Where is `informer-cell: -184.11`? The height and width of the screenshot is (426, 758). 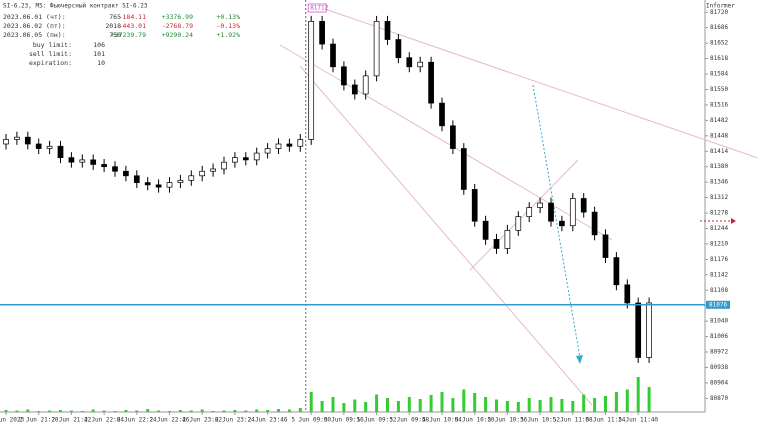
informer-cell: -184.11 is located at coordinates (132, 17).